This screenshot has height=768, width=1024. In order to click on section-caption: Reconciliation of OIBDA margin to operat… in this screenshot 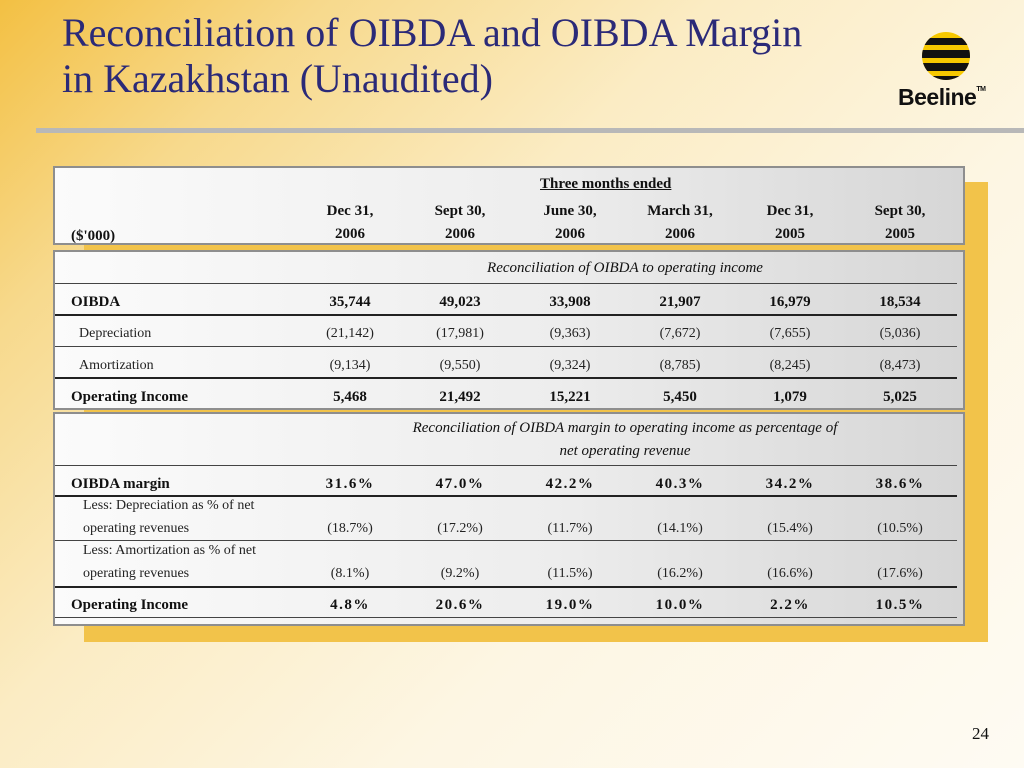, I will do `click(625, 428)`.